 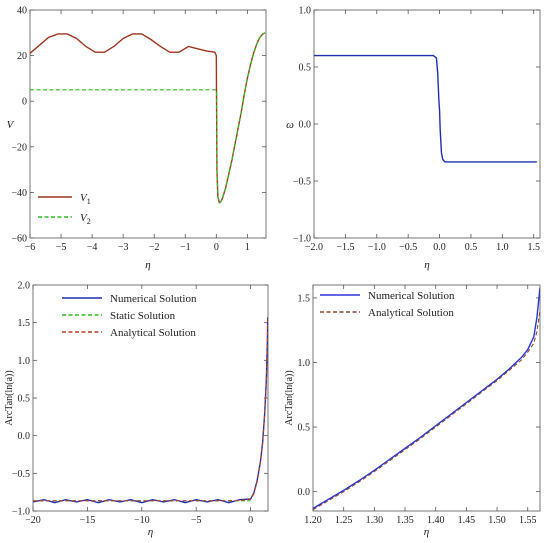 I want to click on y-axis-label: V, so click(x=11, y=125).